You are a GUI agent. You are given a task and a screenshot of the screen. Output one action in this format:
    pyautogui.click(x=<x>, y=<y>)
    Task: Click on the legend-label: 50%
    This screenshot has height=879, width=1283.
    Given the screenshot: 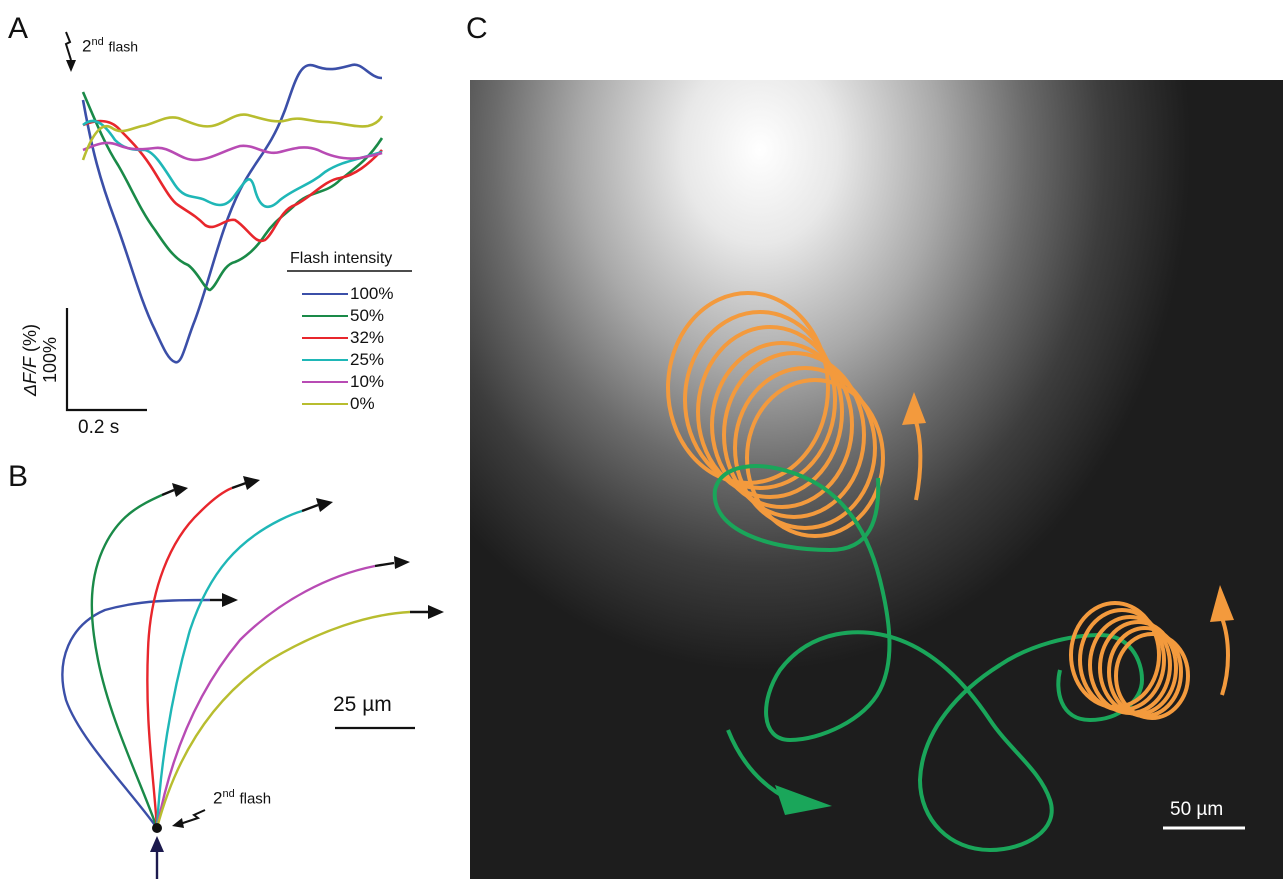 What is the action you would take?
    pyautogui.click(x=367, y=315)
    